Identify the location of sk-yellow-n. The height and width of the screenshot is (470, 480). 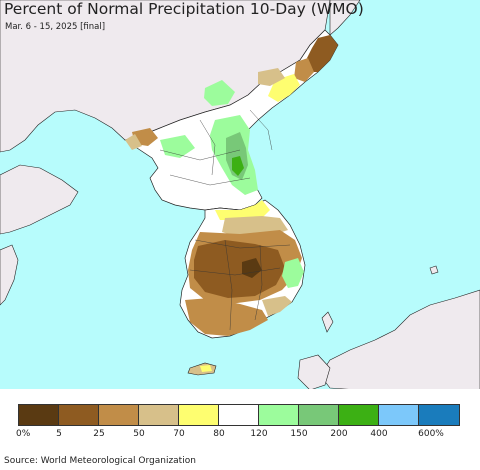
(242, 210).